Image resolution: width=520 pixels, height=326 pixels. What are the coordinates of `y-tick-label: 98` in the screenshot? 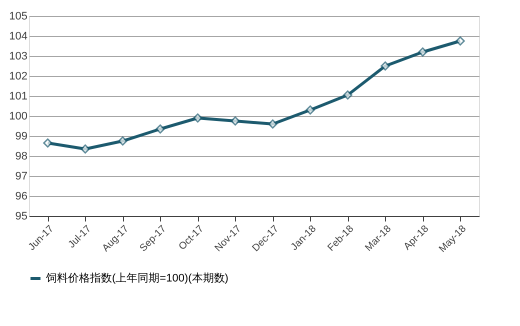 It's located at (21, 156).